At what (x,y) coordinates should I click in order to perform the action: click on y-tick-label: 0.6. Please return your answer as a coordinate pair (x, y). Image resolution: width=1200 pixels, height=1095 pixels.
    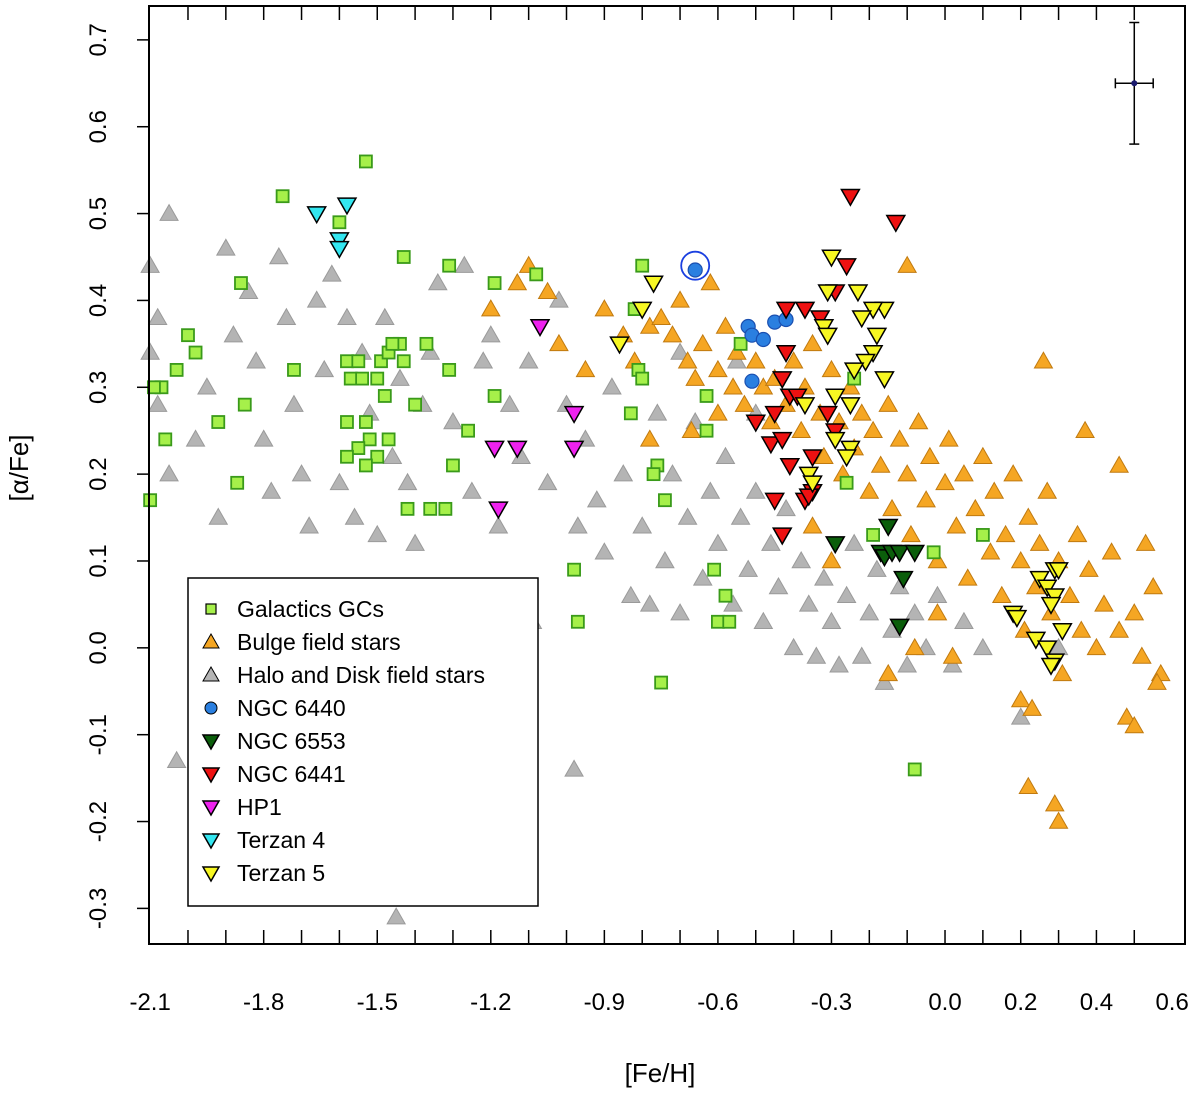
    Looking at the image, I should click on (98, 126).